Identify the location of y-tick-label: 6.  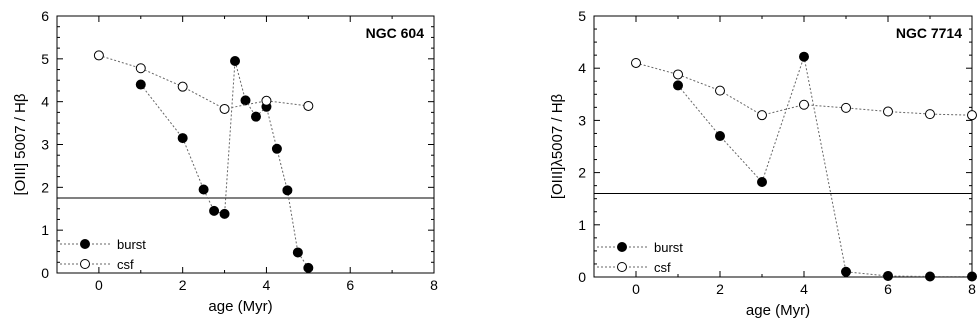
(45, 16).